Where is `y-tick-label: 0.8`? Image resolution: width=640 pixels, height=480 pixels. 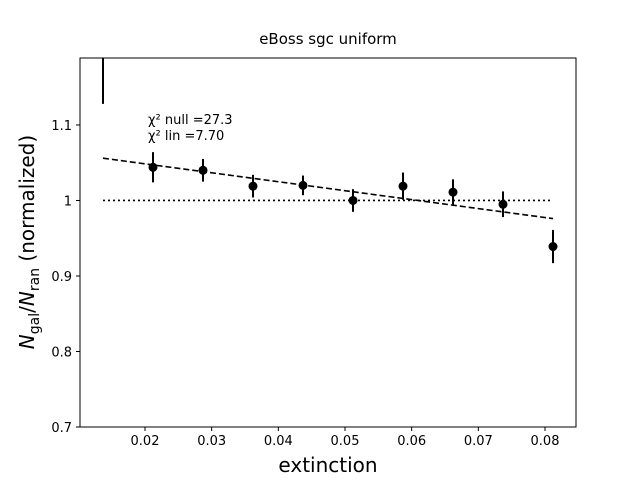 y-tick-label: 0.8 is located at coordinates (61, 352).